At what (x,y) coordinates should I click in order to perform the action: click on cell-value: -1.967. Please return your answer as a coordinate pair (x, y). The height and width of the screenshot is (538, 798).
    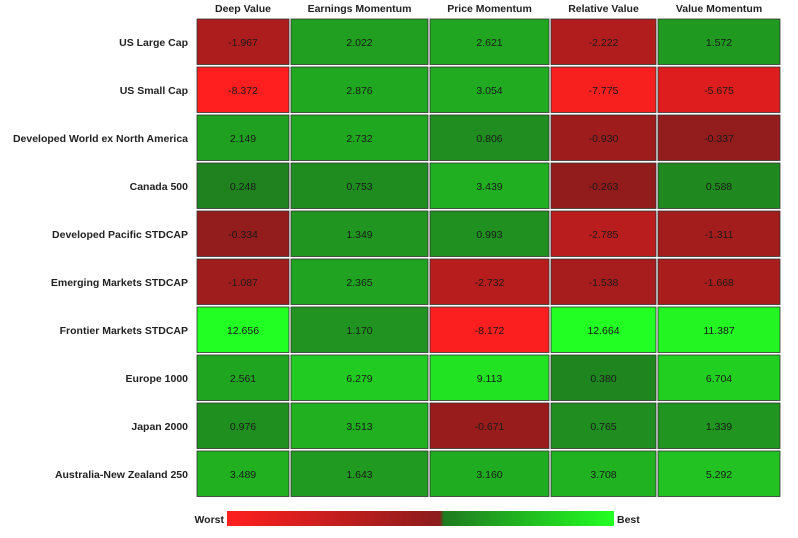
    Looking at the image, I should click on (243, 43).